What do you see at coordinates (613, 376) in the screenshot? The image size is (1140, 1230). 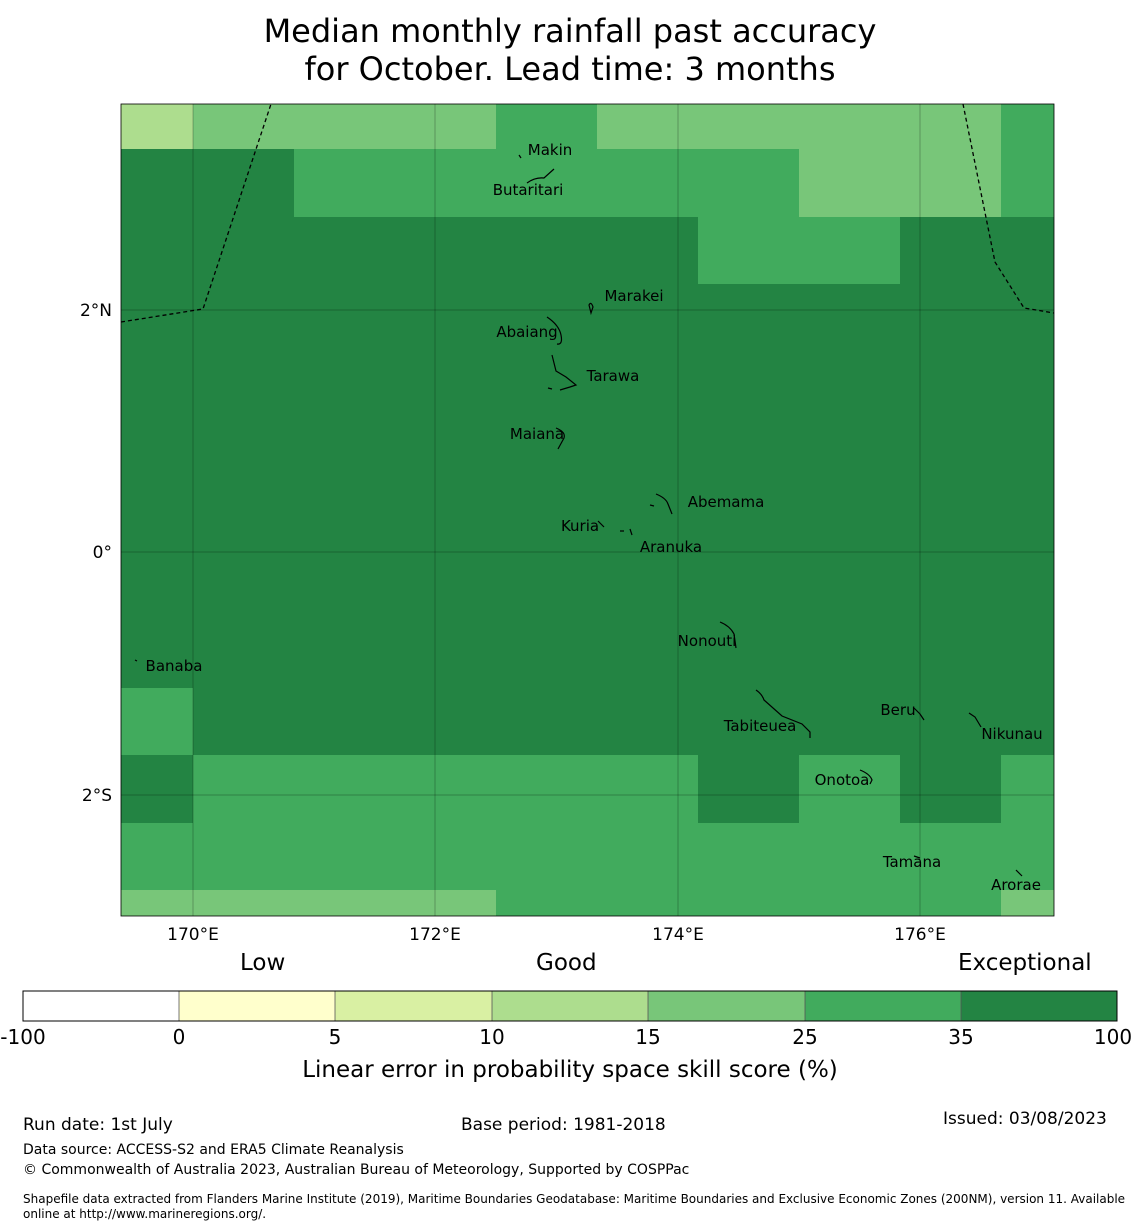 I see `island-label-tarawa: Tarawa` at bounding box center [613, 376].